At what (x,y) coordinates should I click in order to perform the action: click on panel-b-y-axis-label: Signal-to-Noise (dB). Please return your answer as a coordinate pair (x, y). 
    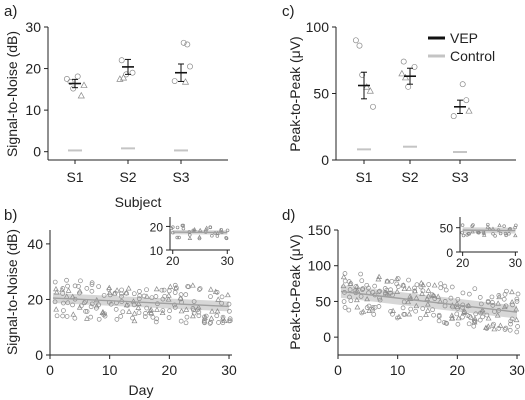
    Looking at the image, I should click on (12, 292).